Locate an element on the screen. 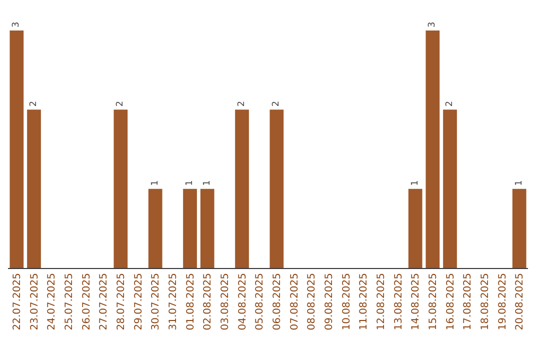  x-tick-label: 31.07.2025 is located at coordinates (173, 301).